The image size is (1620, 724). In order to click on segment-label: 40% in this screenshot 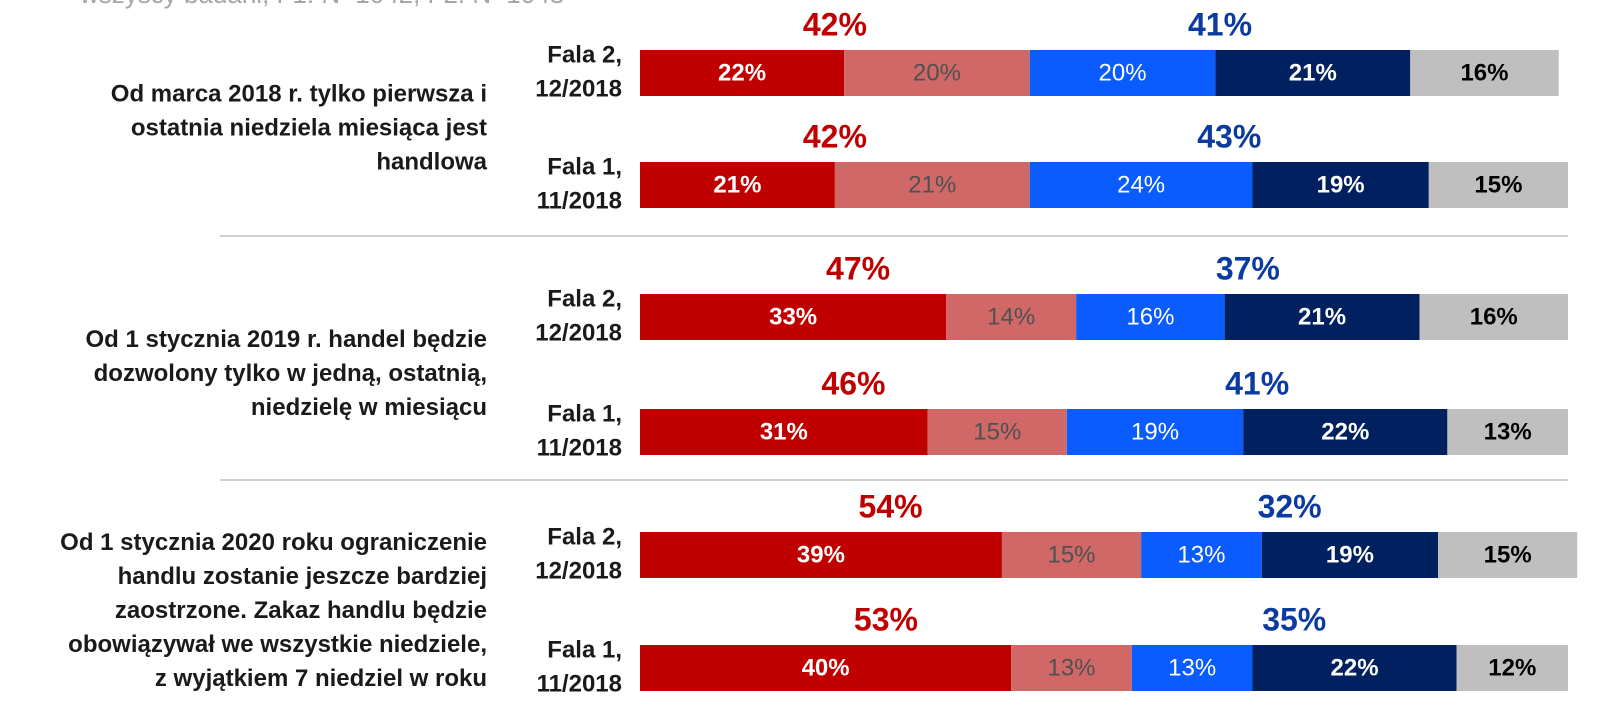, I will do `click(826, 667)`.